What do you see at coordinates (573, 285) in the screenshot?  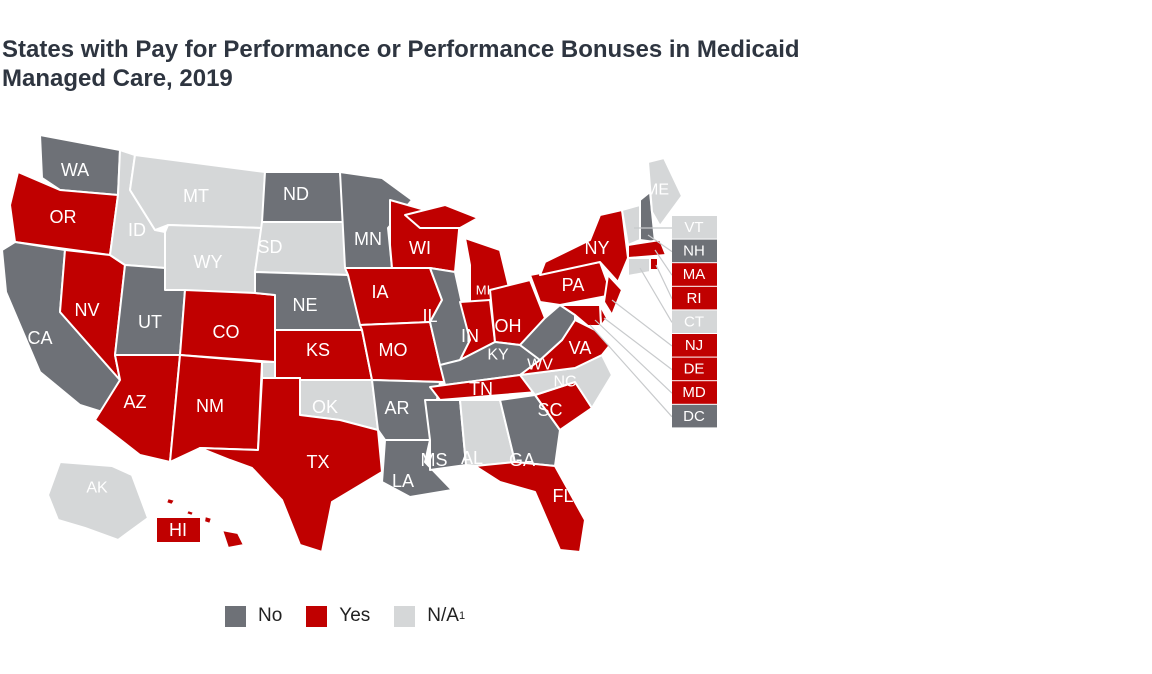 I see `state-label-pa: PA` at bounding box center [573, 285].